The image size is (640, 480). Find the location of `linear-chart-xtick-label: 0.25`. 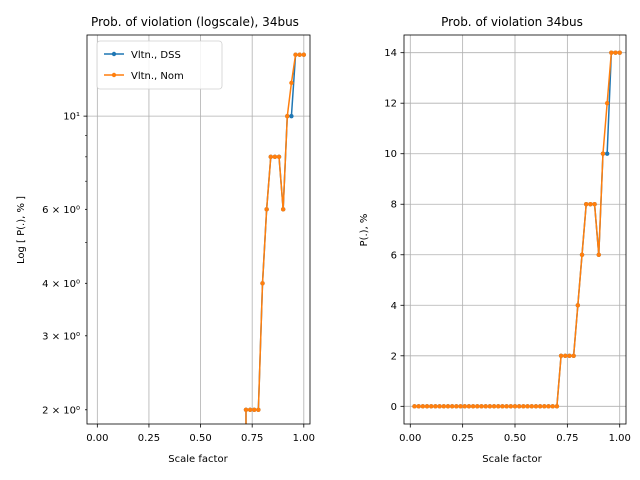

linear-chart-xtick-label: 0.25 is located at coordinates (463, 438).